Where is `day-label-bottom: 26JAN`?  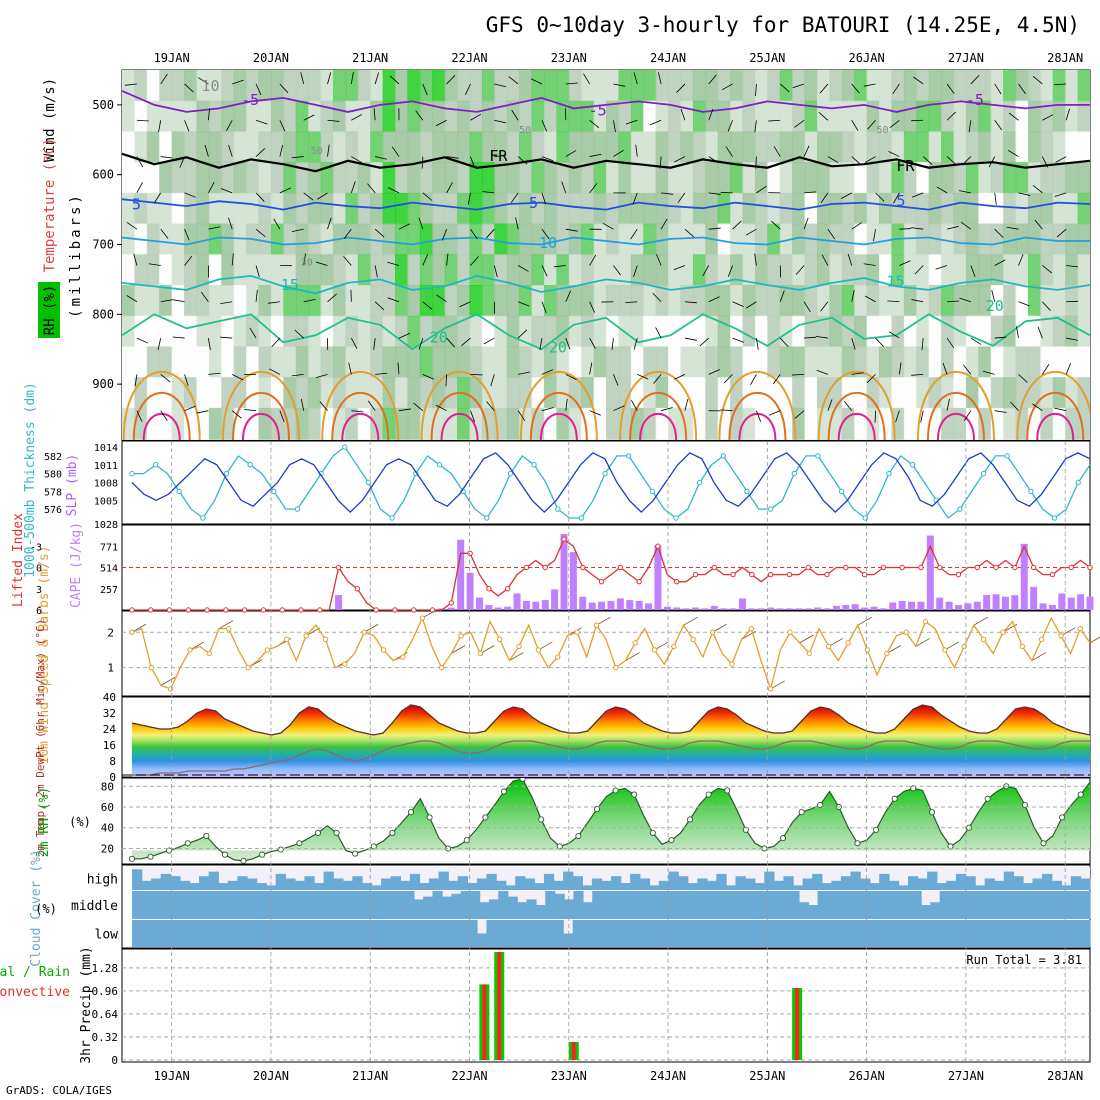 day-label-bottom: 26JAN is located at coordinates (867, 1076).